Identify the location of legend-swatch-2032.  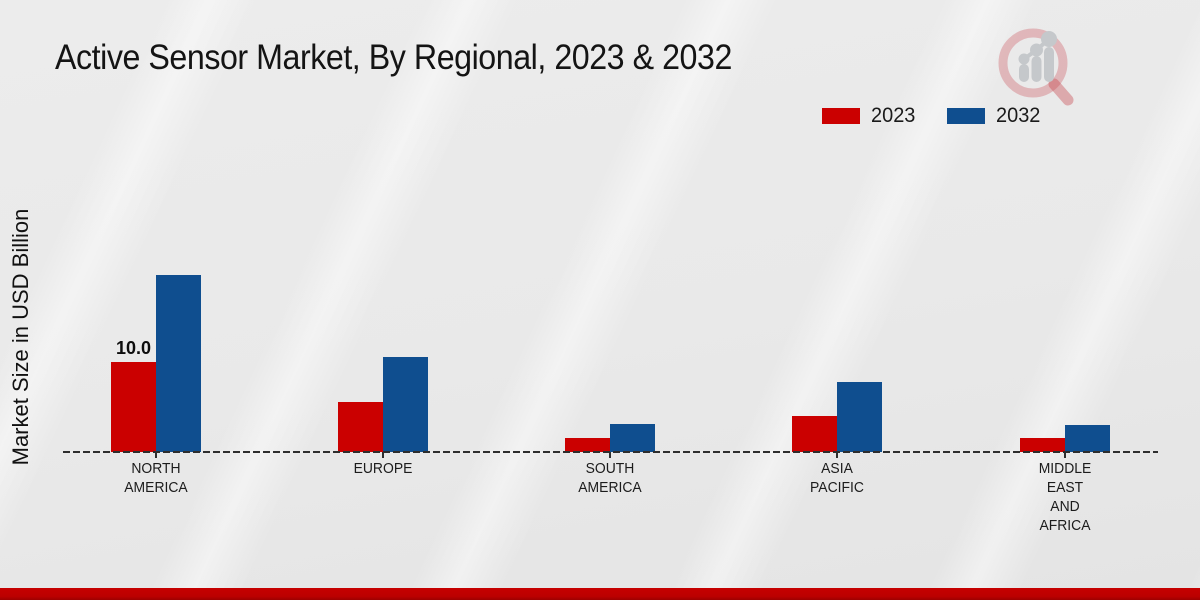
(966, 116).